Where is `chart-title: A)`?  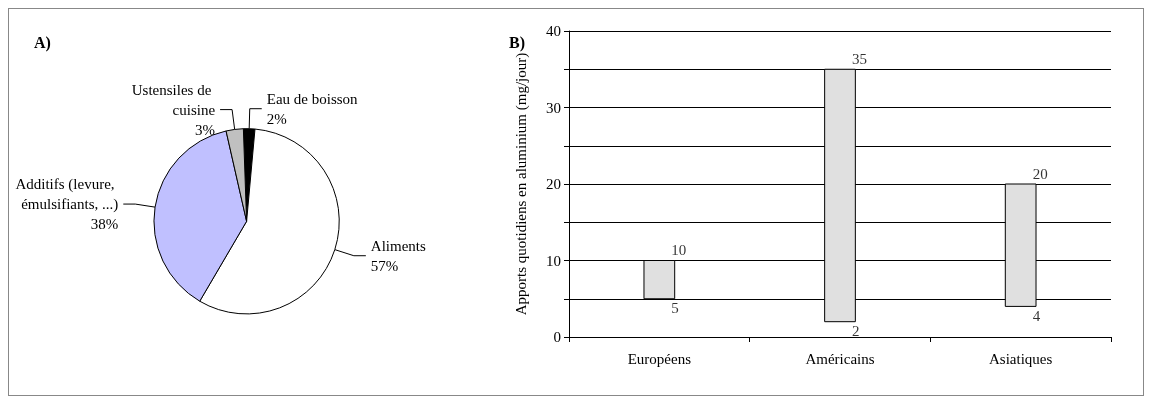 chart-title: A) is located at coordinates (42, 42).